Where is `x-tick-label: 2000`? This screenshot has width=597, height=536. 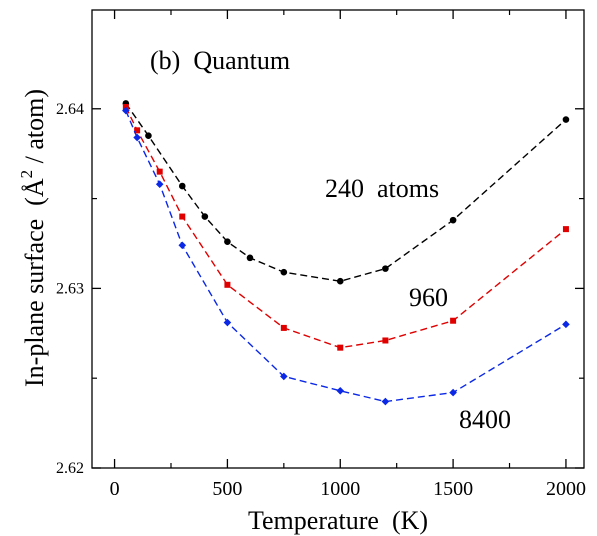
x-tick-label: 2000 is located at coordinates (566, 489).